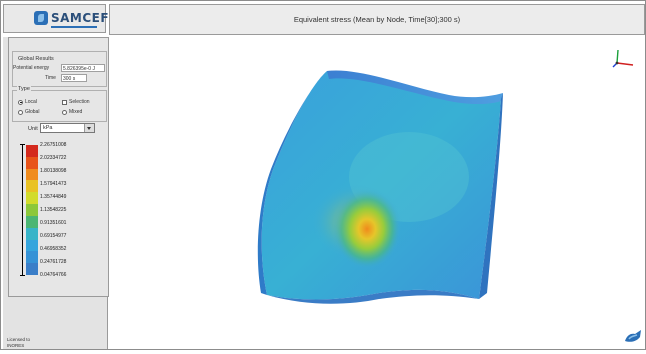 This screenshot has width=646, height=354. Describe the element at coordinates (50, 78) in the screenshot. I see `time-label: Time` at that location.